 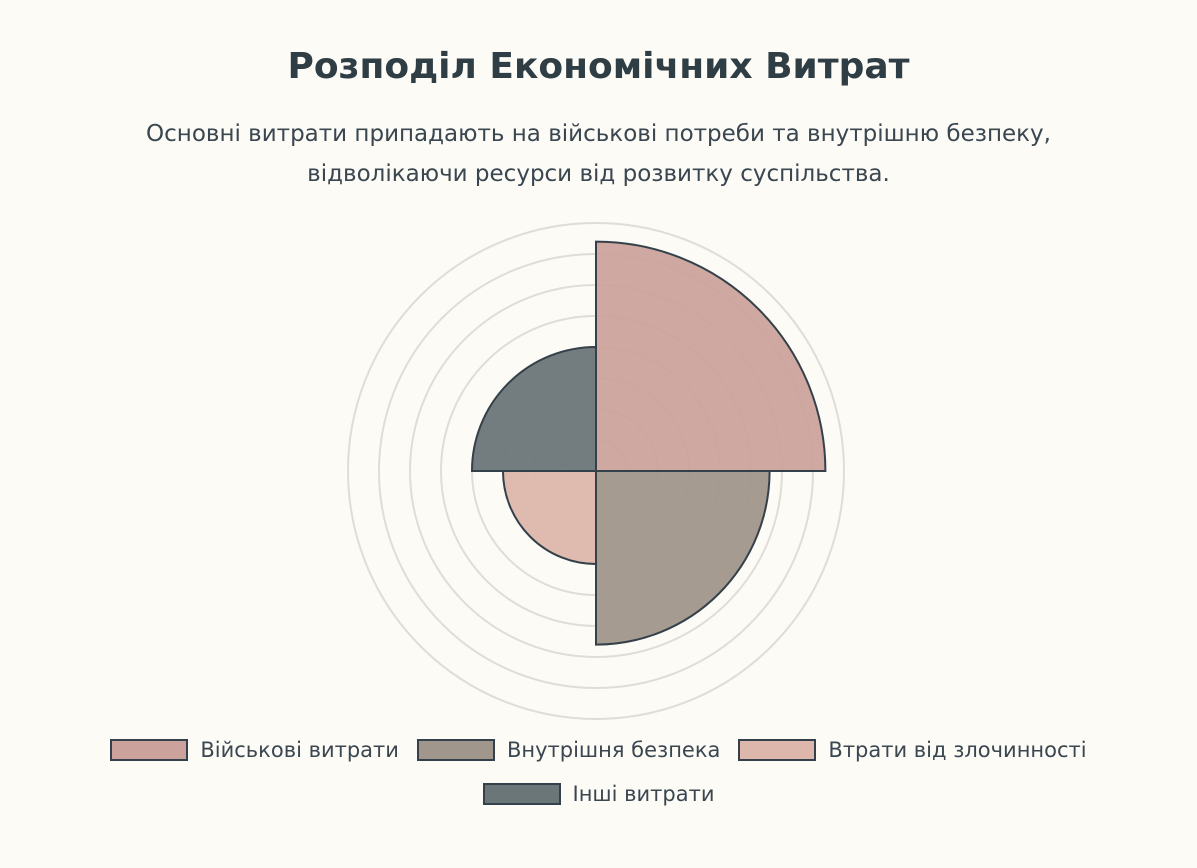 What do you see at coordinates (598, 66) in the screenshot?
I see `chart-title: Розподіл Економічних Витрат` at bounding box center [598, 66].